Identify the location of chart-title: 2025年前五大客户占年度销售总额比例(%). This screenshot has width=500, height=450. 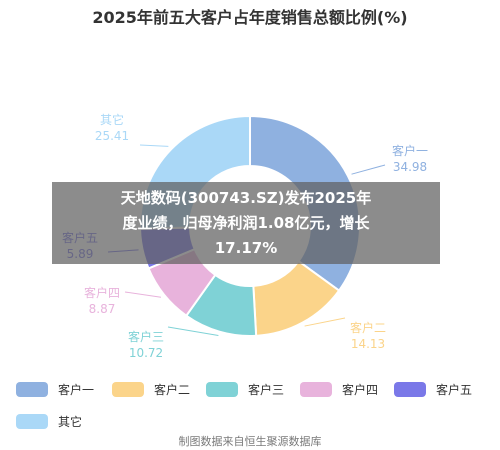
(250, 17).